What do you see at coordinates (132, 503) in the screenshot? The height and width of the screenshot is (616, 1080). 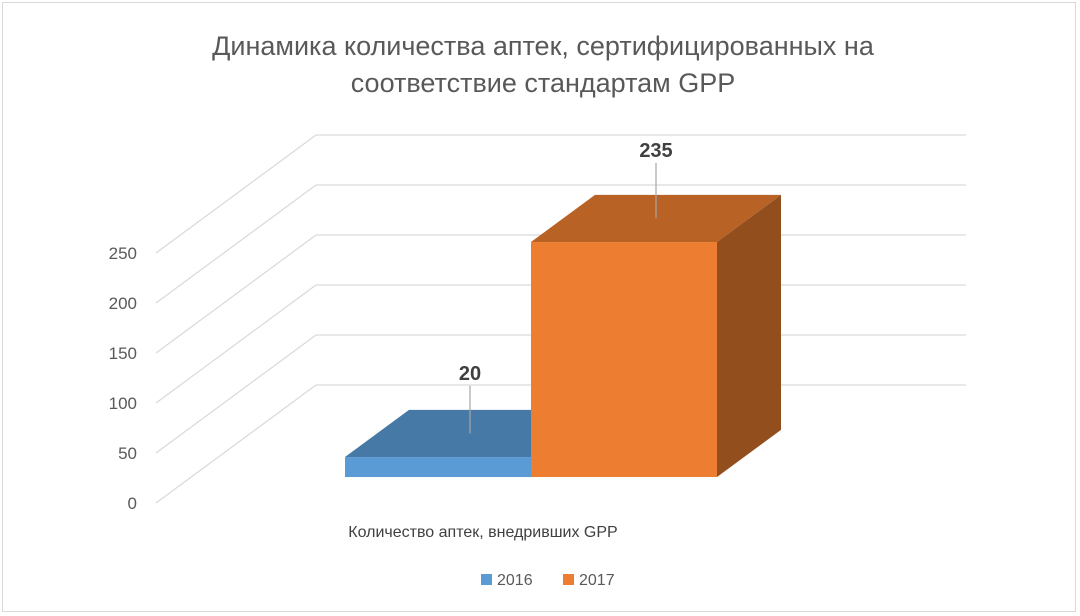 I see `y-tick-label: 0` at bounding box center [132, 503].